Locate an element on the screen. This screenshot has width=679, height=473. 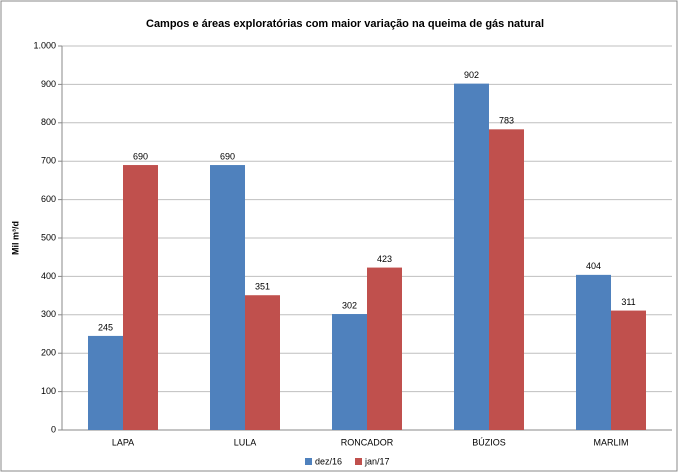
legend-label: jan/17 is located at coordinates (377, 461).